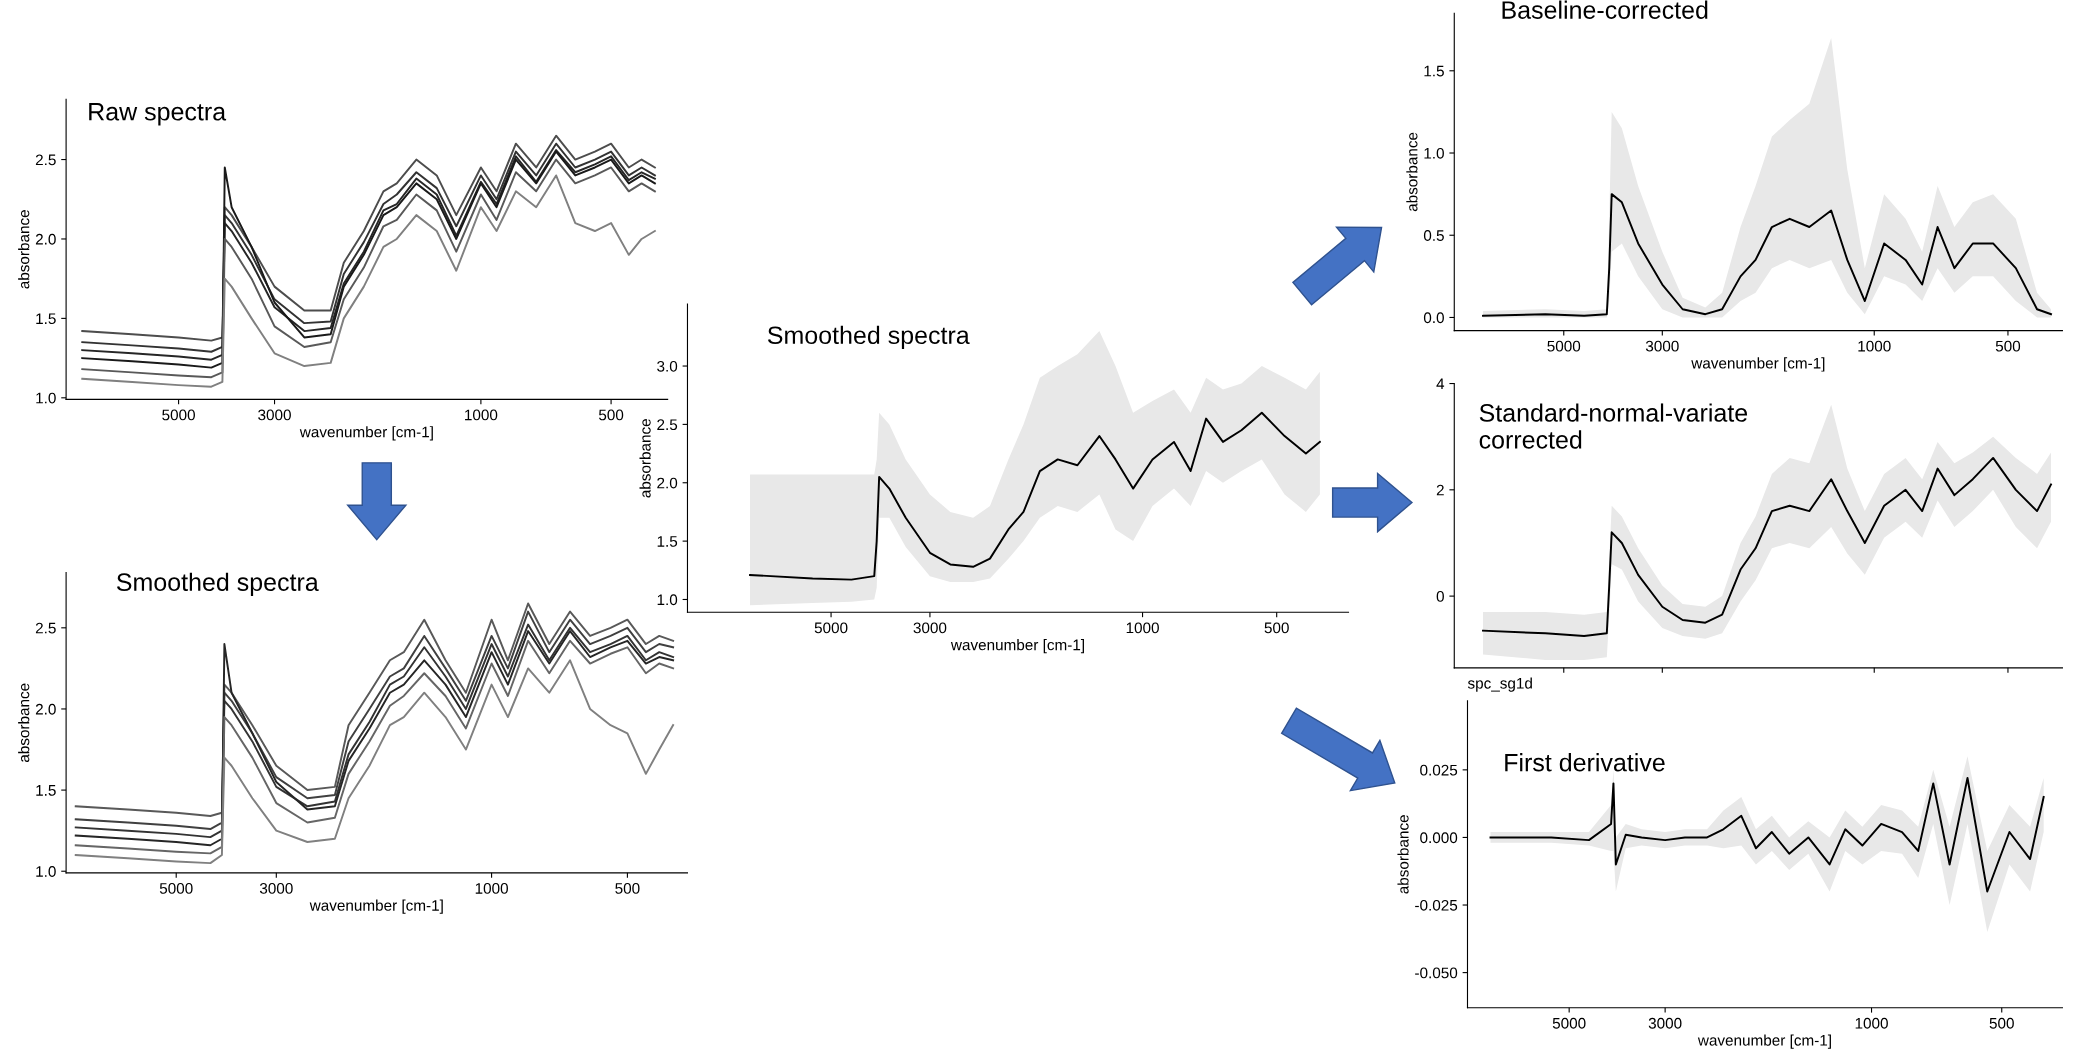 Image resolution: width=2073 pixels, height=1058 pixels. I want to click on y-tick-label: 0.5, so click(1433, 235).